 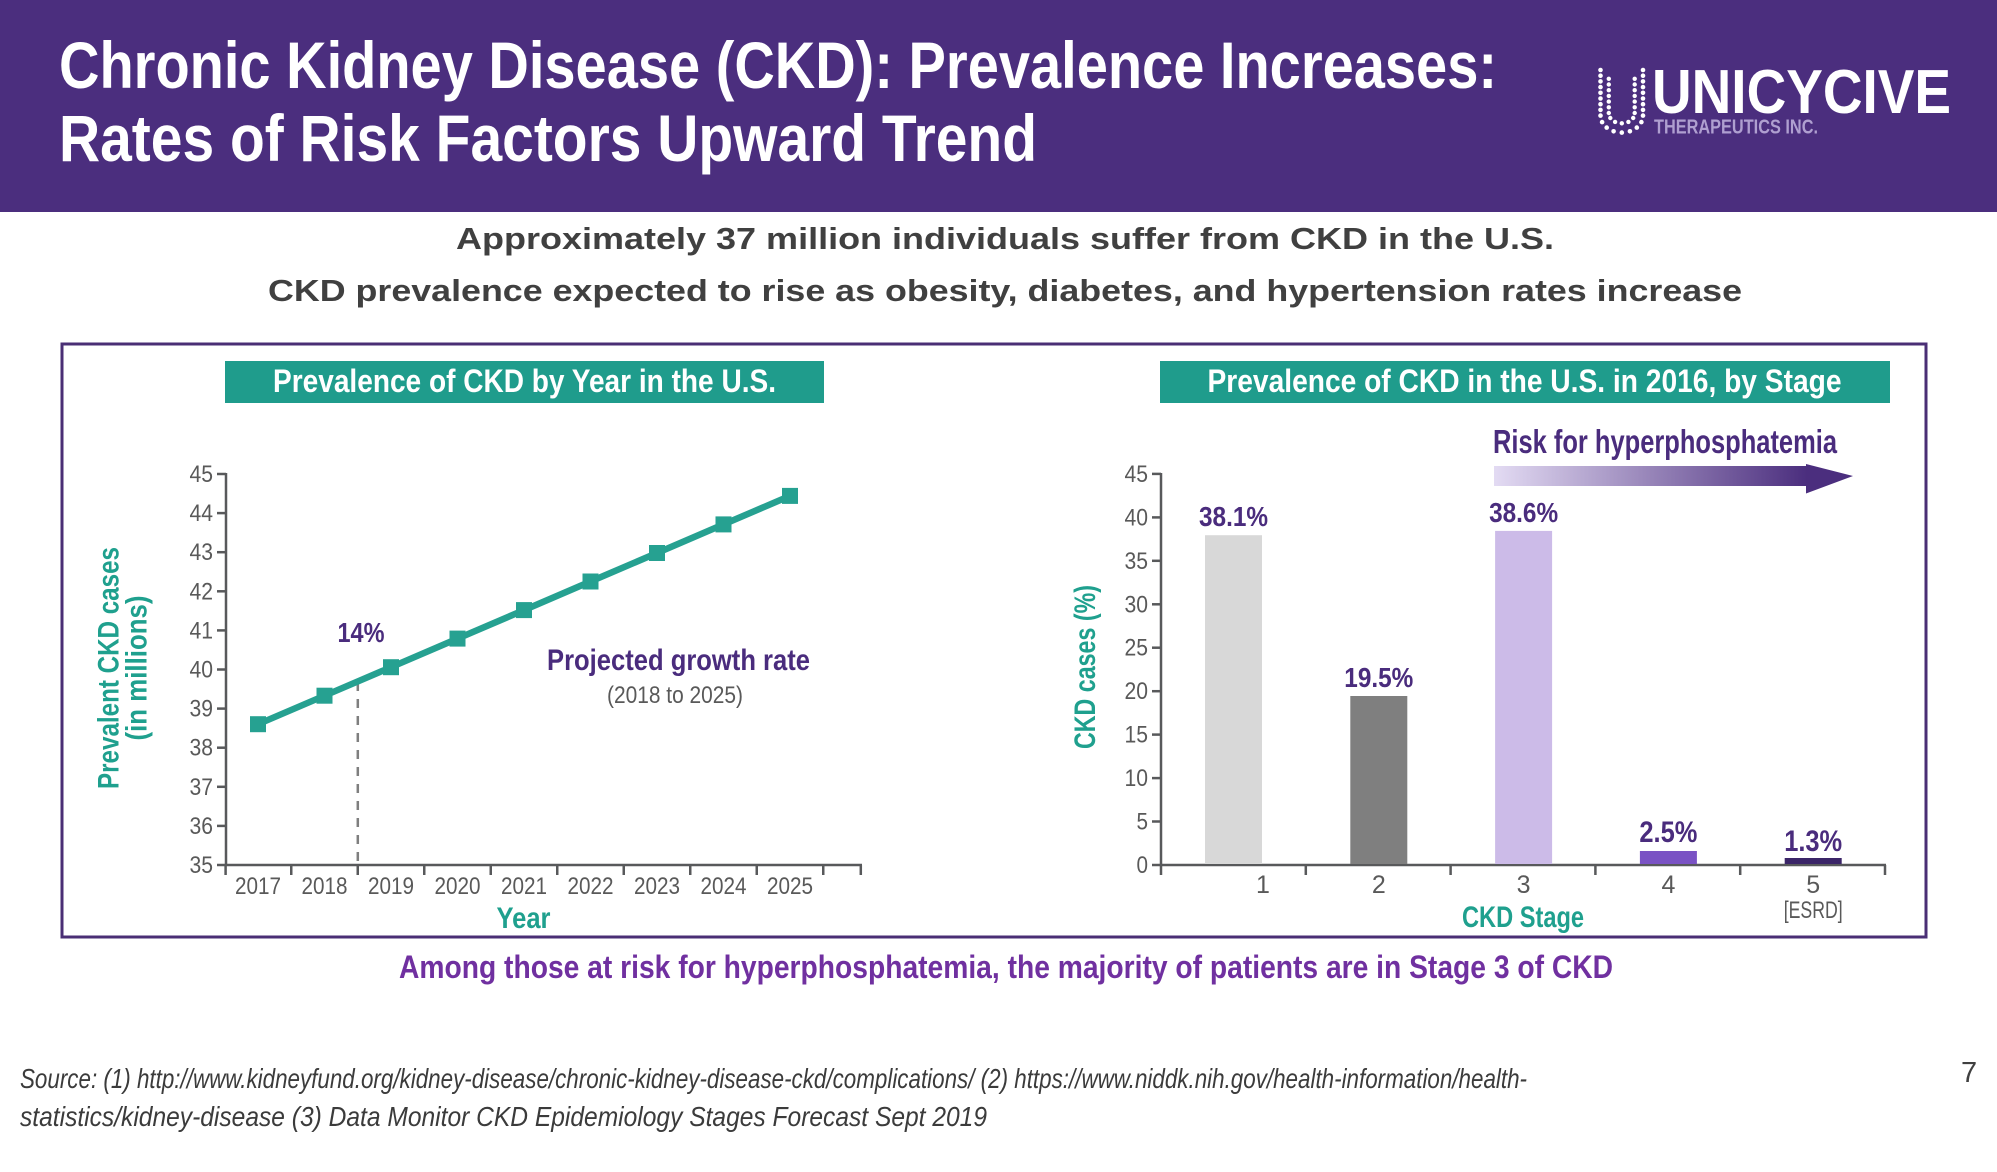 I want to click on svg-text: 2025, so click(x=790, y=886).